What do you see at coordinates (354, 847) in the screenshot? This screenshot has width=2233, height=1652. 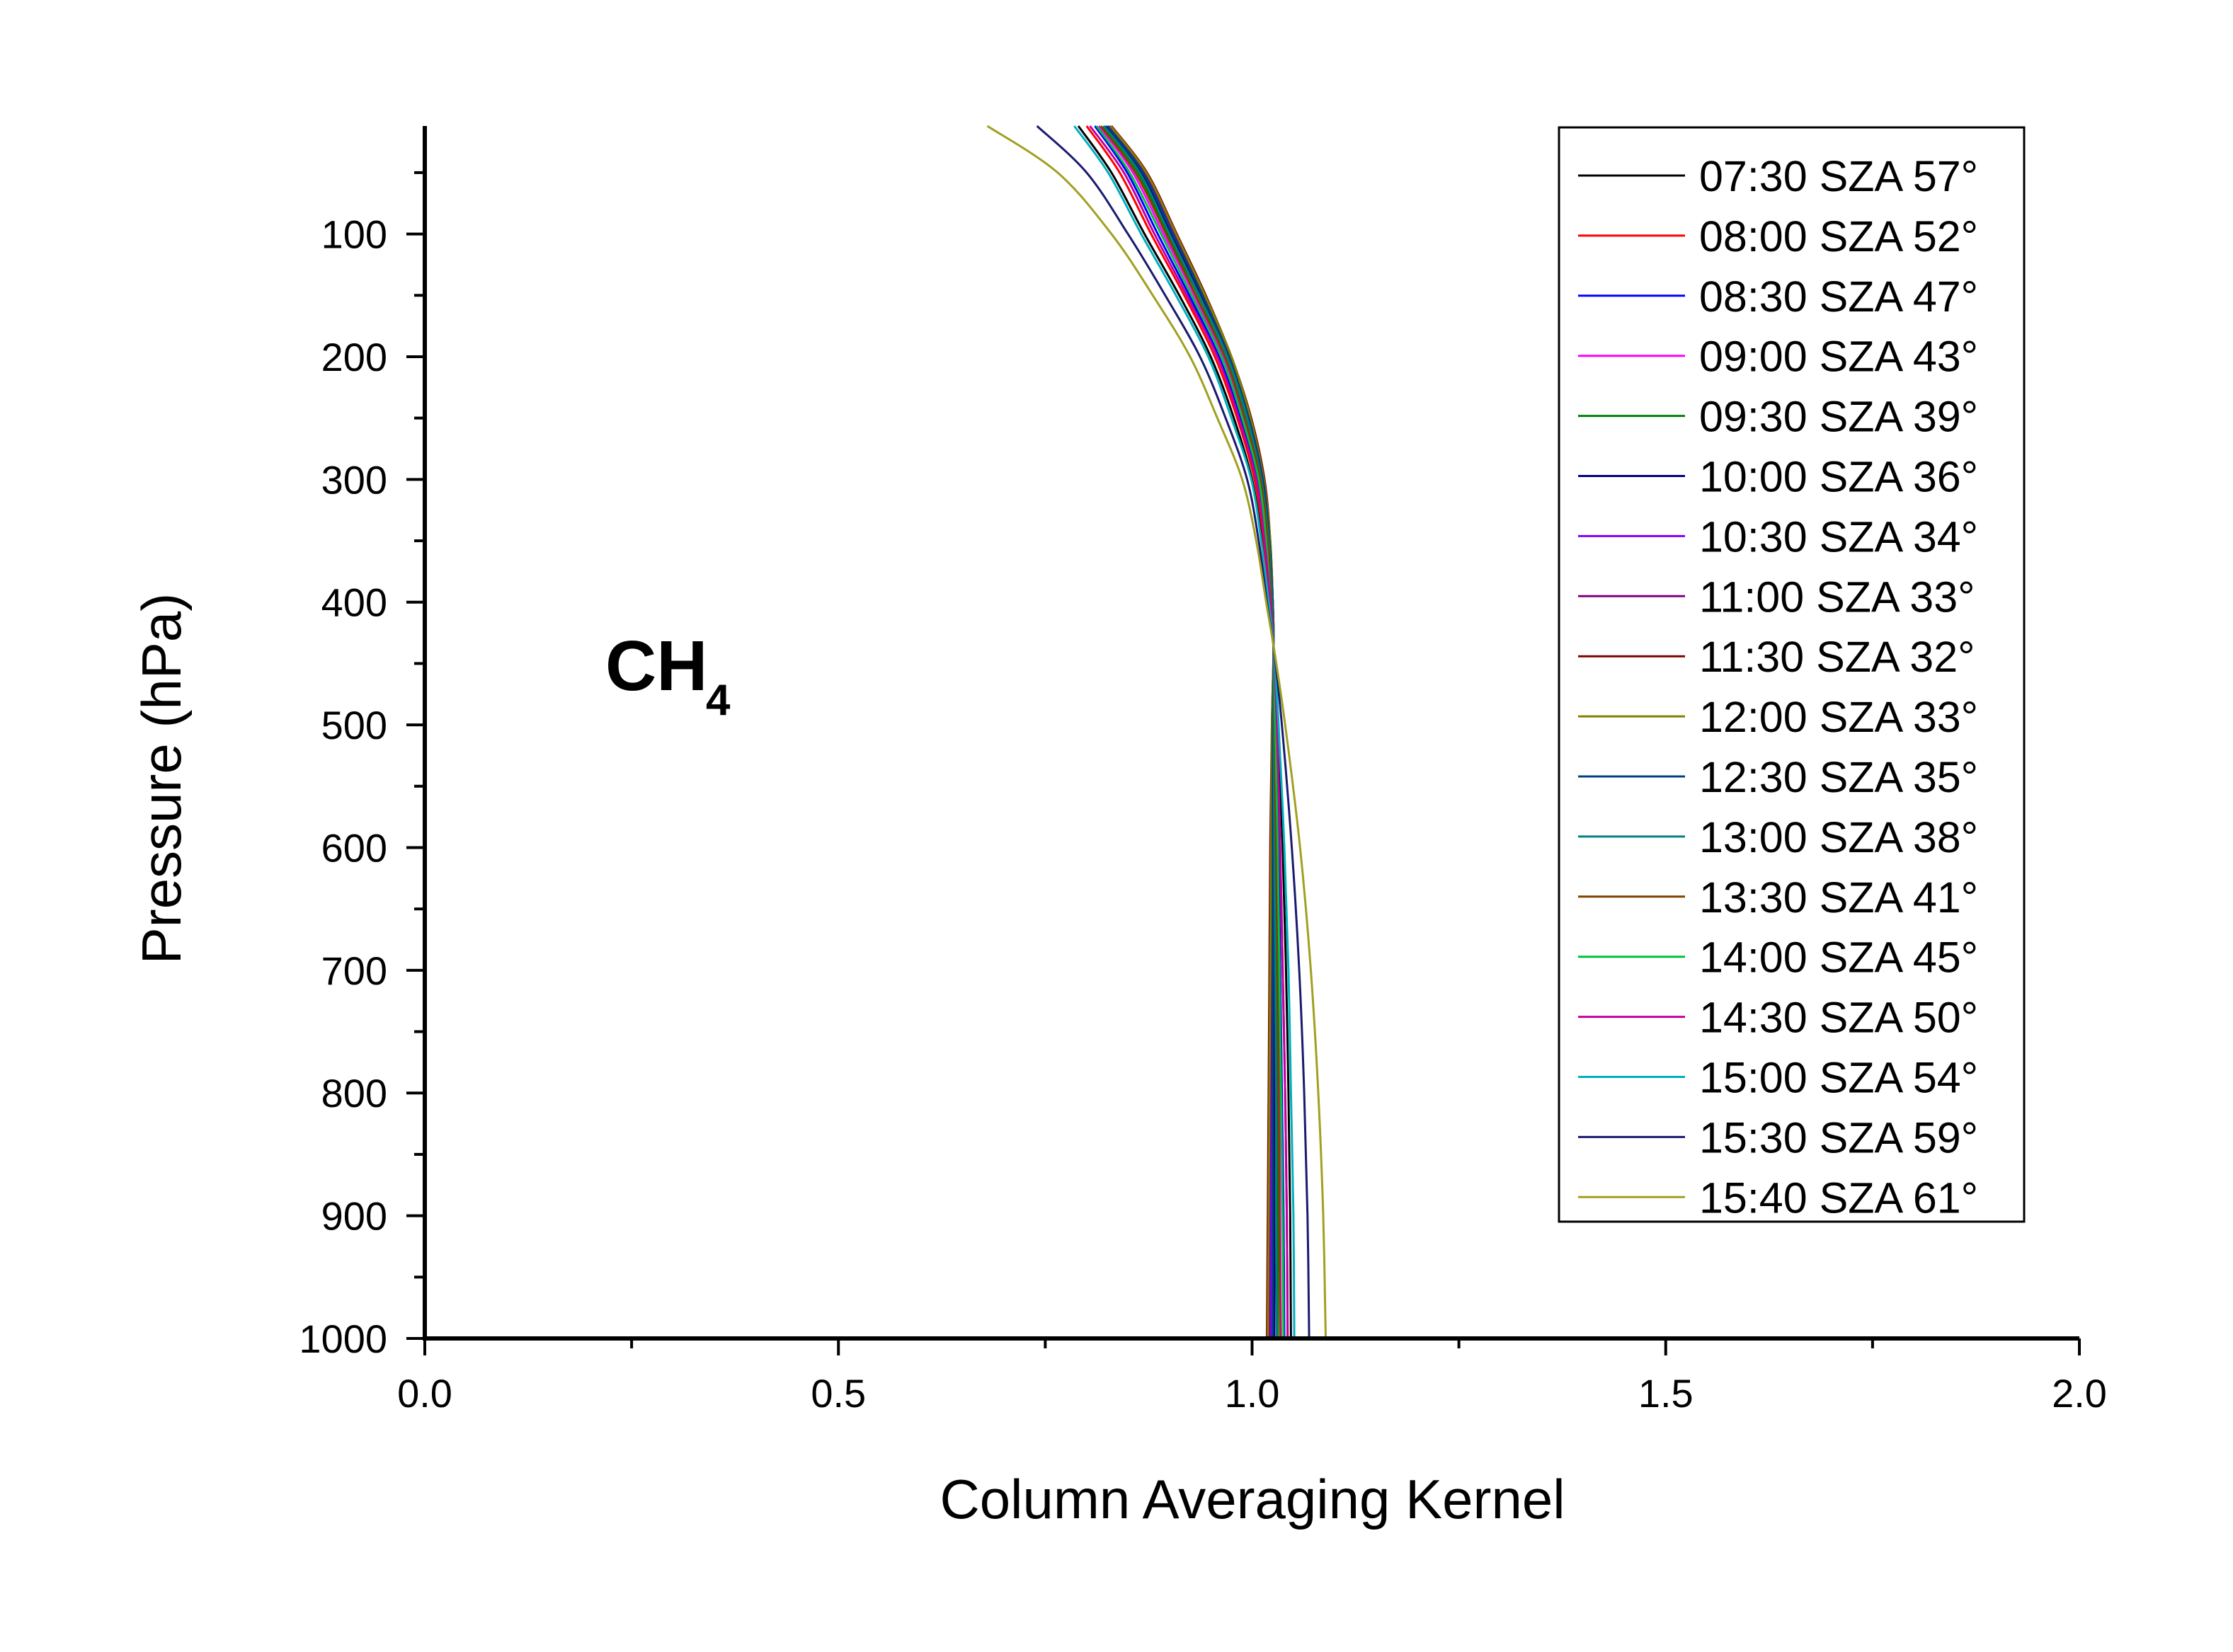 I see `y-tick-label: 600` at bounding box center [354, 847].